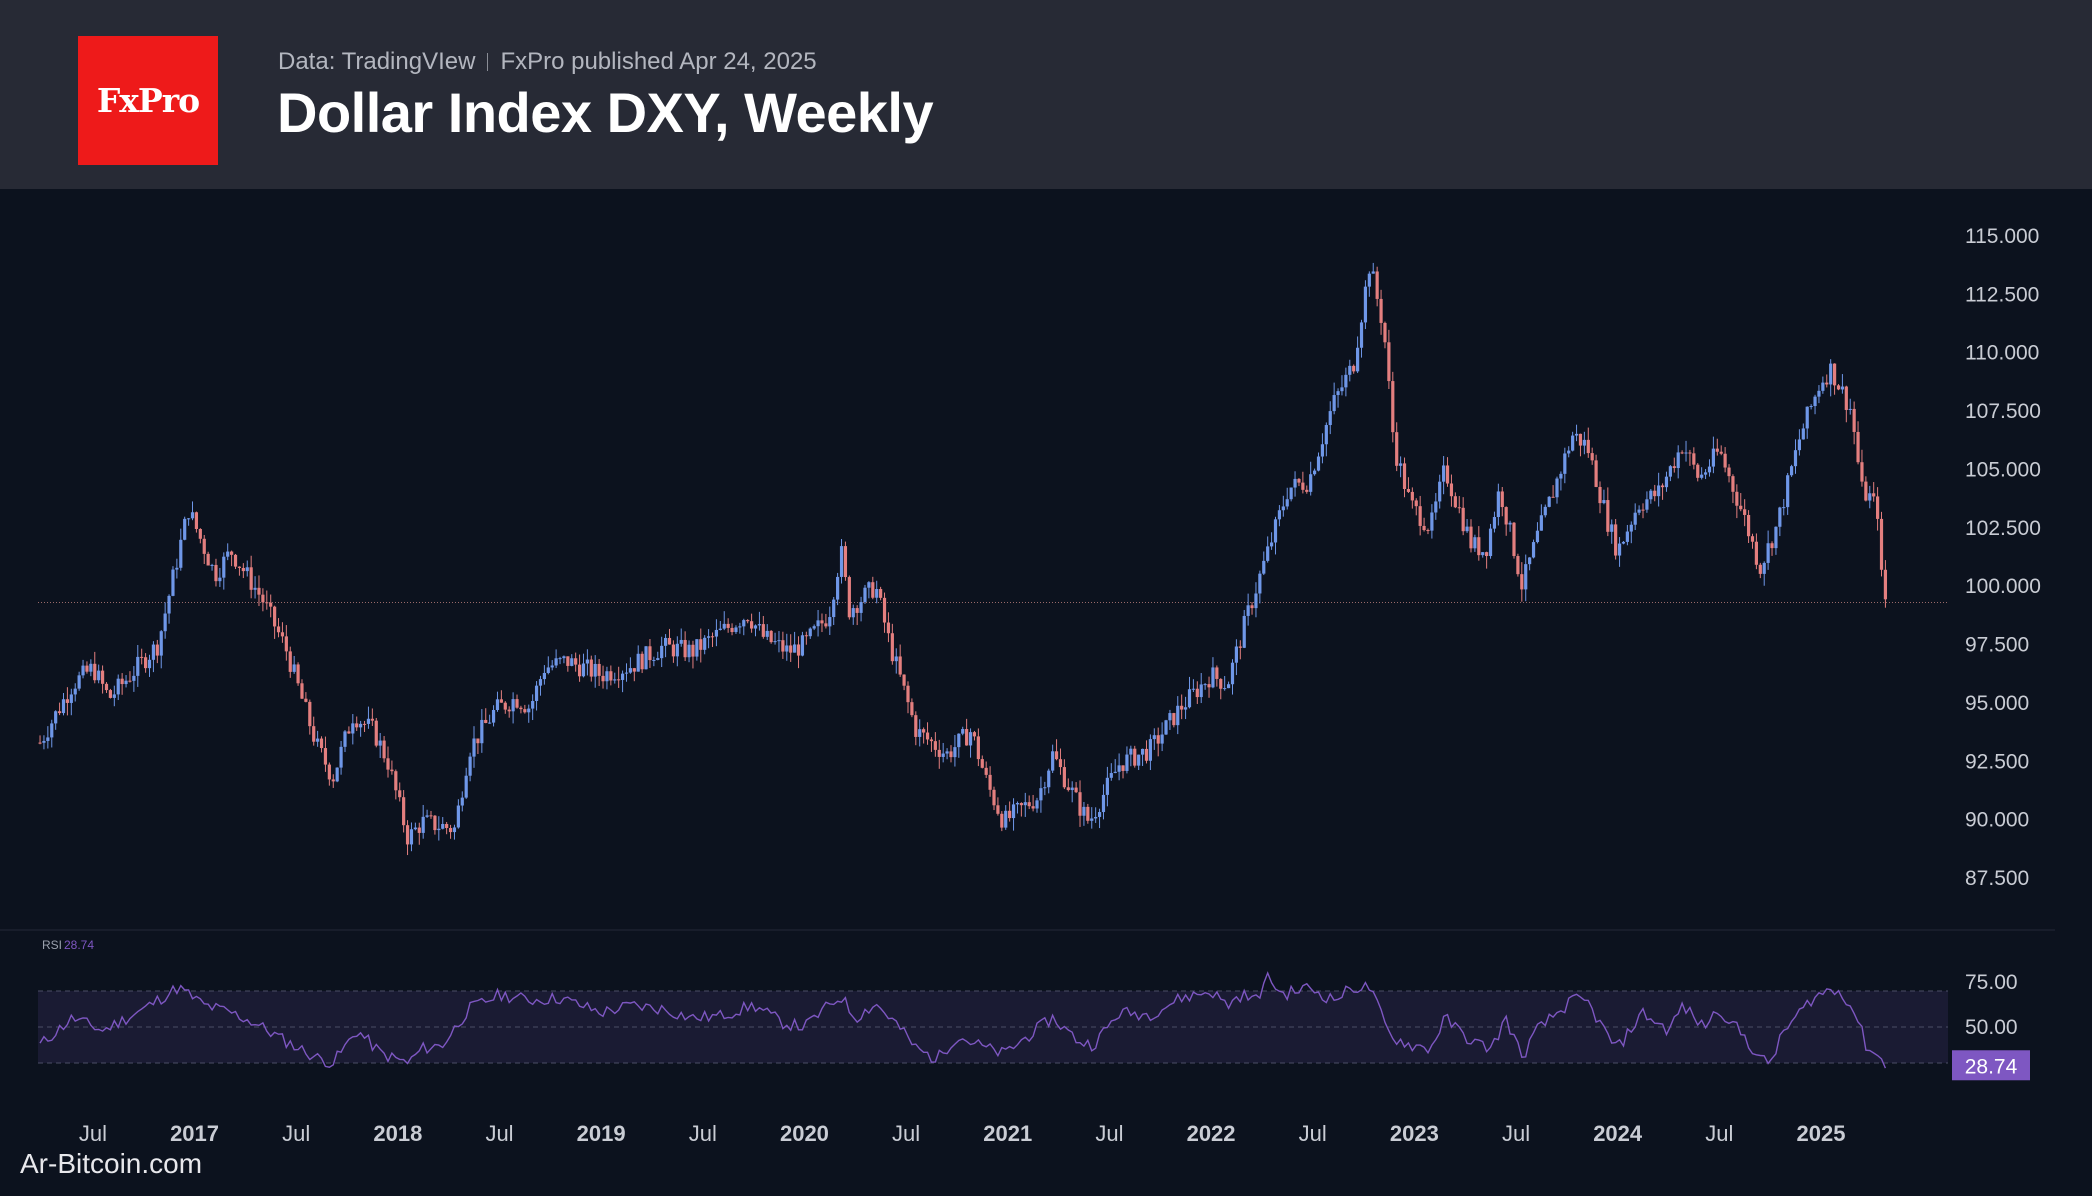  What do you see at coordinates (963, 1020) in the screenshot?
I see `rsi-line` at bounding box center [963, 1020].